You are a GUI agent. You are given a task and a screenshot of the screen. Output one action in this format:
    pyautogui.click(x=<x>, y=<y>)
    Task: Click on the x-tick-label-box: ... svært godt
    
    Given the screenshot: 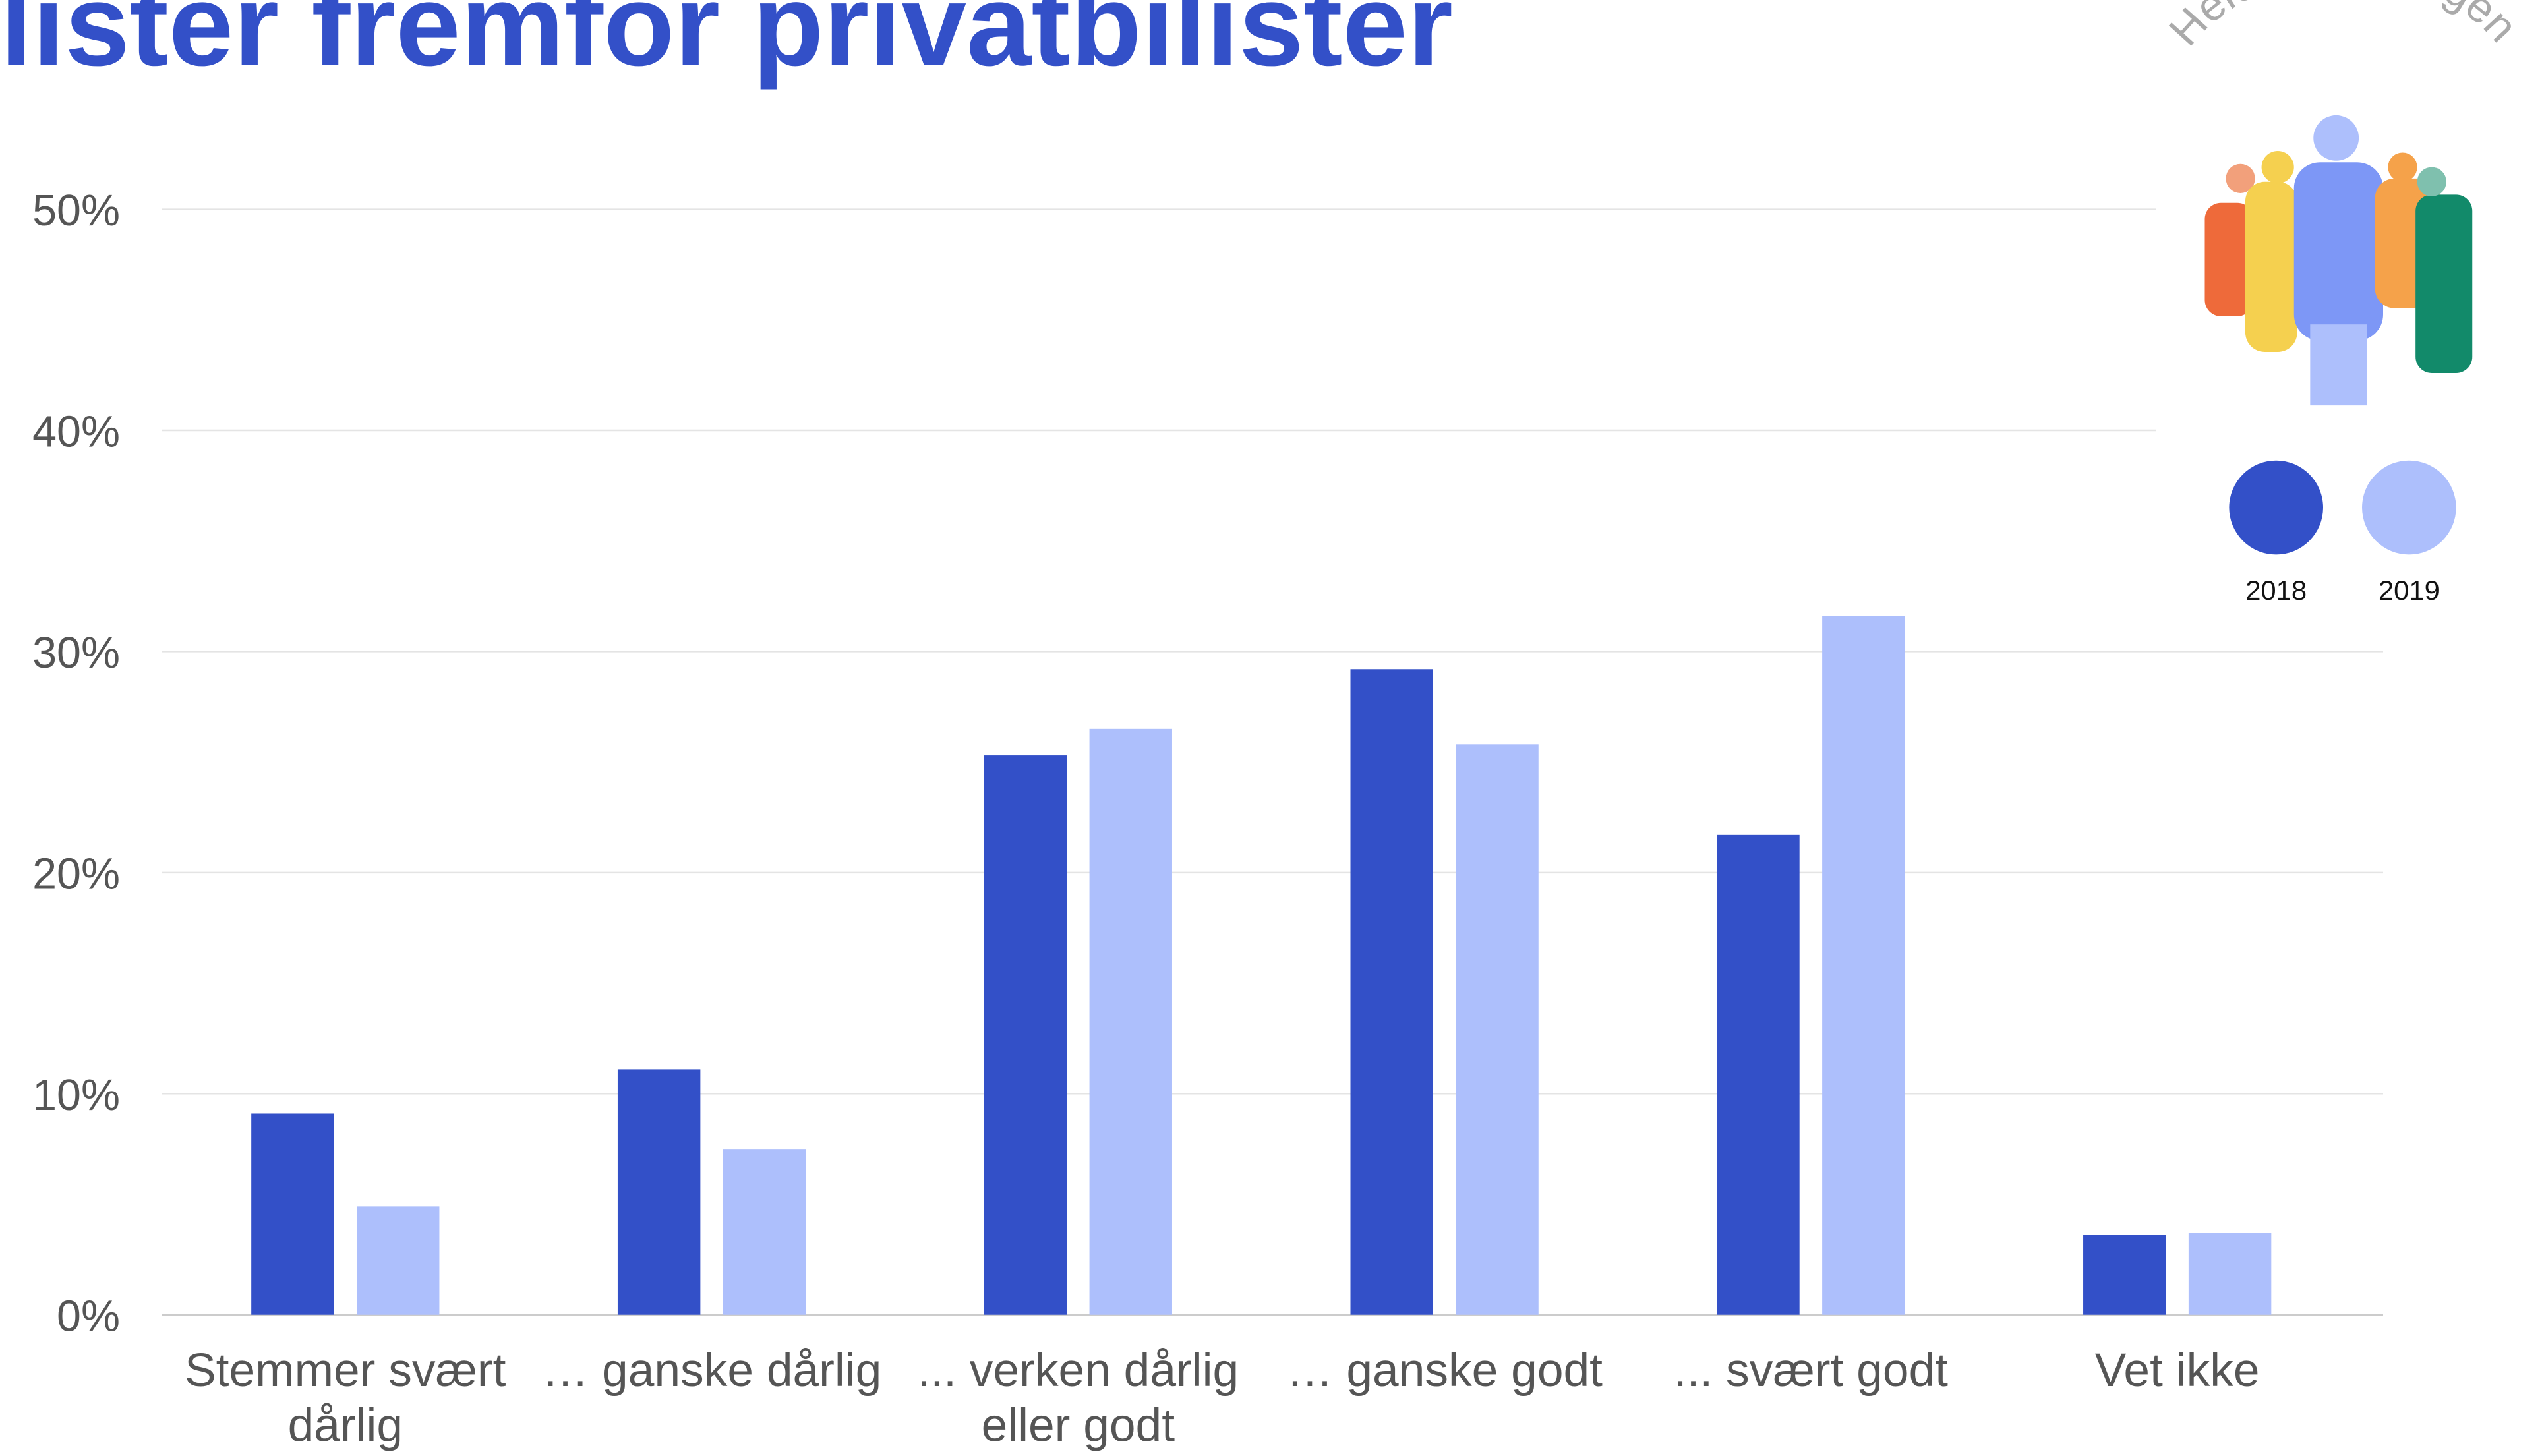 What is the action you would take?
    pyautogui.click(x=1810, y=1371)
    